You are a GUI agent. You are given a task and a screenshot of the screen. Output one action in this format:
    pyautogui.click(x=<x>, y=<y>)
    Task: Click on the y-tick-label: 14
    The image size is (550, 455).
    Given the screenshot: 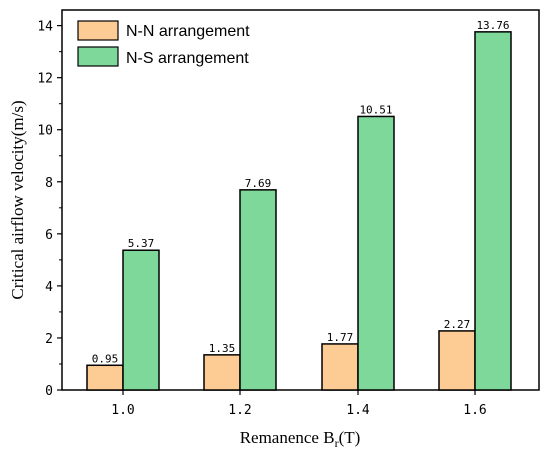 What is the action you would take?
    pyautogui.click(x=45, y=27)
    